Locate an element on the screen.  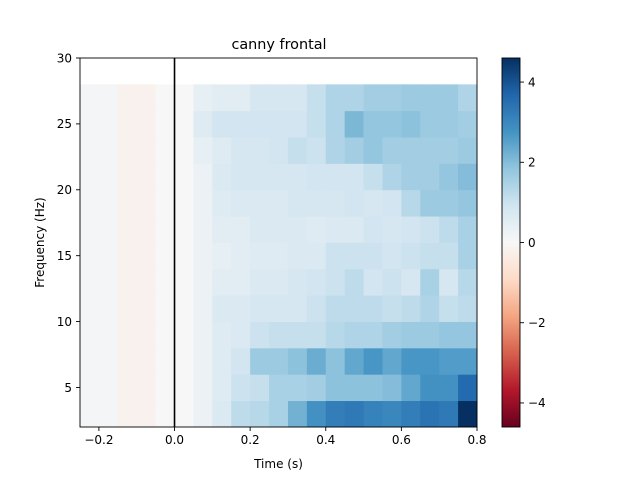
x-axis-ticks: −0.2 0.0 0.2 0.4 0.6 0.8 is located at coordinates (285, 437).